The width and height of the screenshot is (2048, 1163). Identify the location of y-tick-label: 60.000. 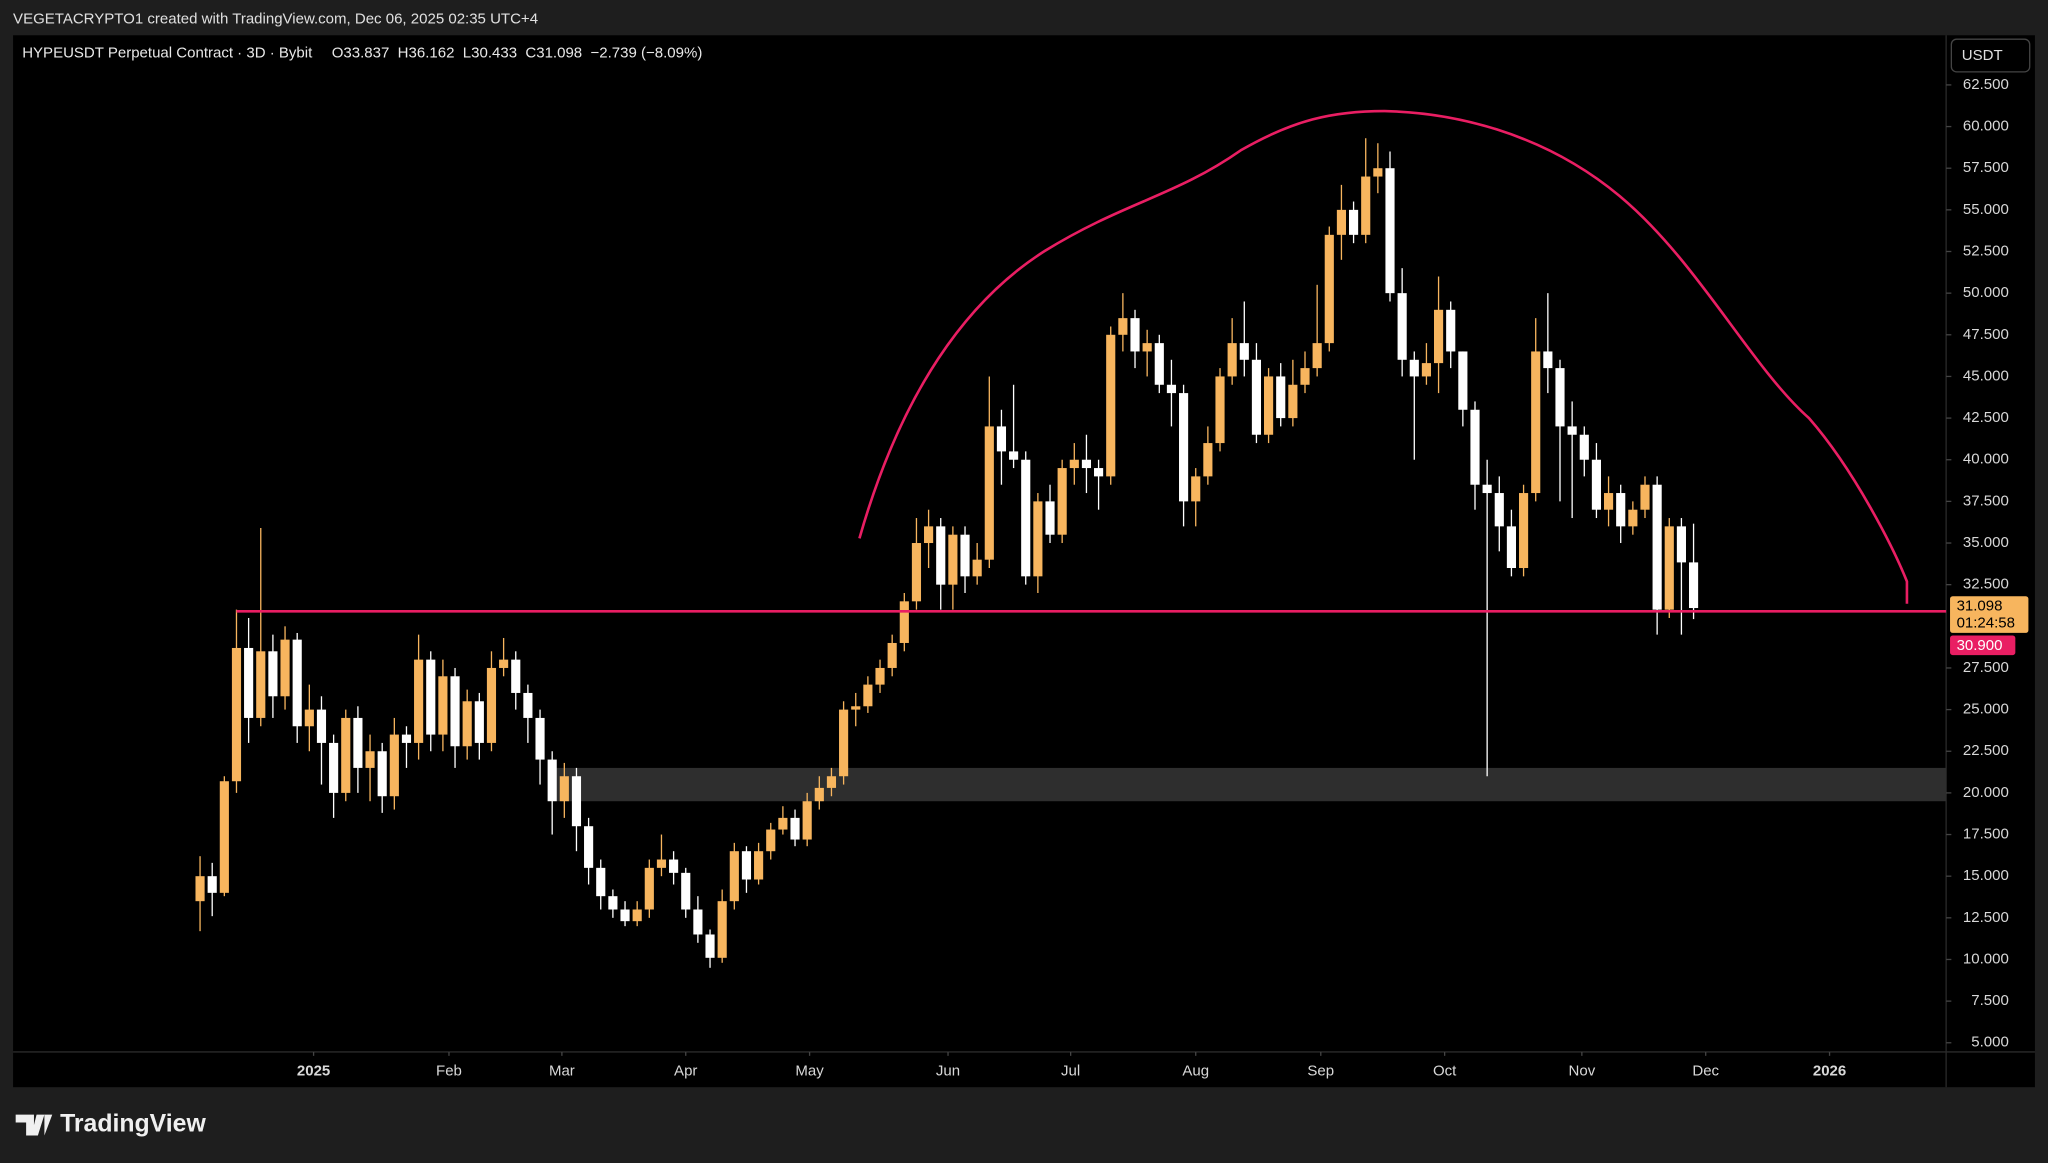
(1986, 126).